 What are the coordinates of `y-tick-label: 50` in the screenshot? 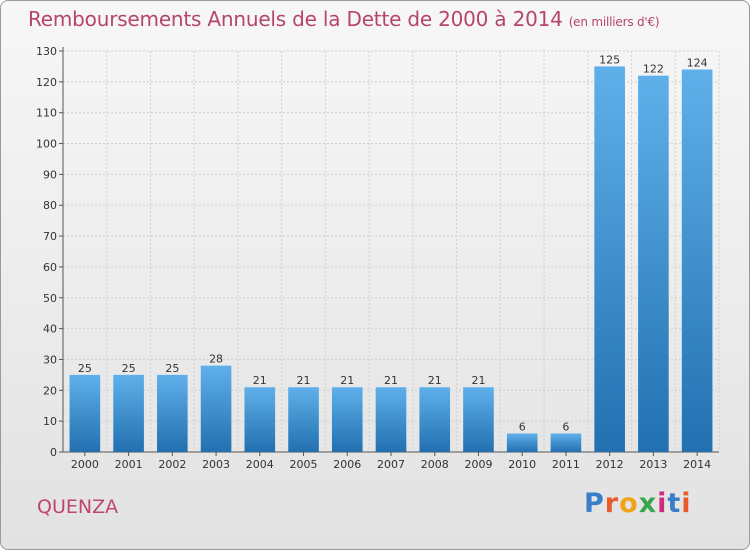 It's located at (50, 298).